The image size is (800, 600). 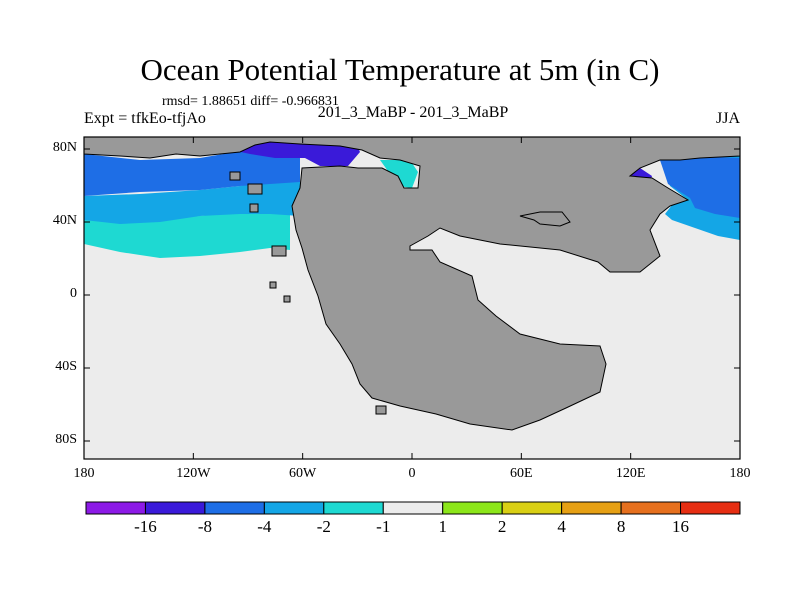 I want to click on colorbar-label: -16, so click(x=145, y=526).